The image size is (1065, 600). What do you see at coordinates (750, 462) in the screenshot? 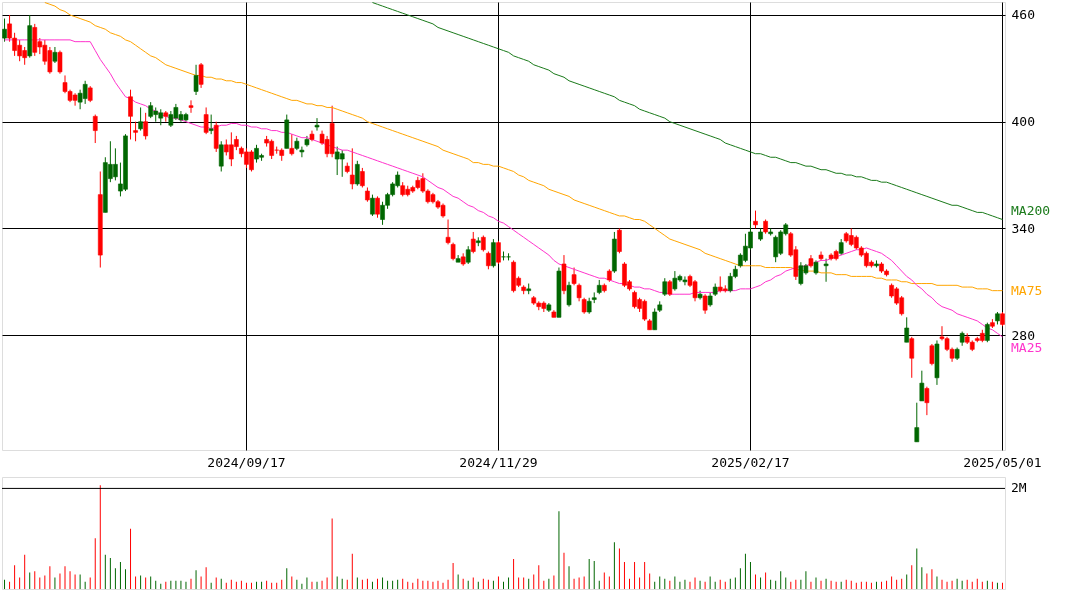
I see `x-tick-label: 2025/02/17` at bounding box center [750, 462].